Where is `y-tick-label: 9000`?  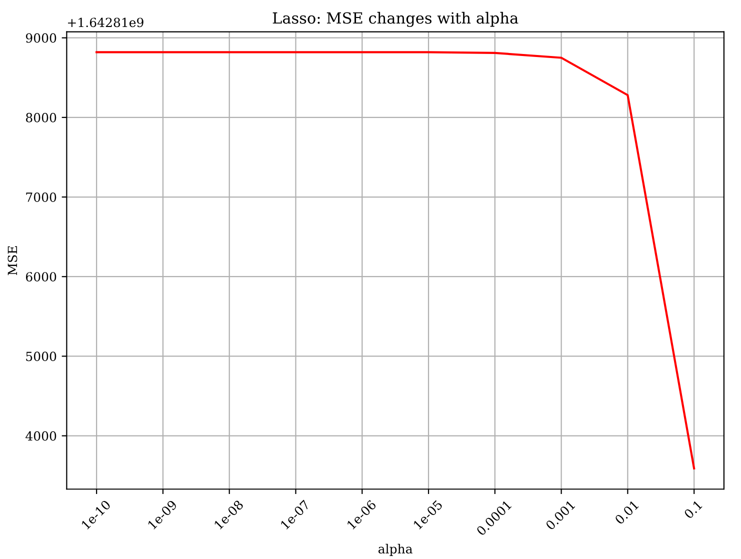 y-tick-label: 9000 is located at coordinates (41, 38).